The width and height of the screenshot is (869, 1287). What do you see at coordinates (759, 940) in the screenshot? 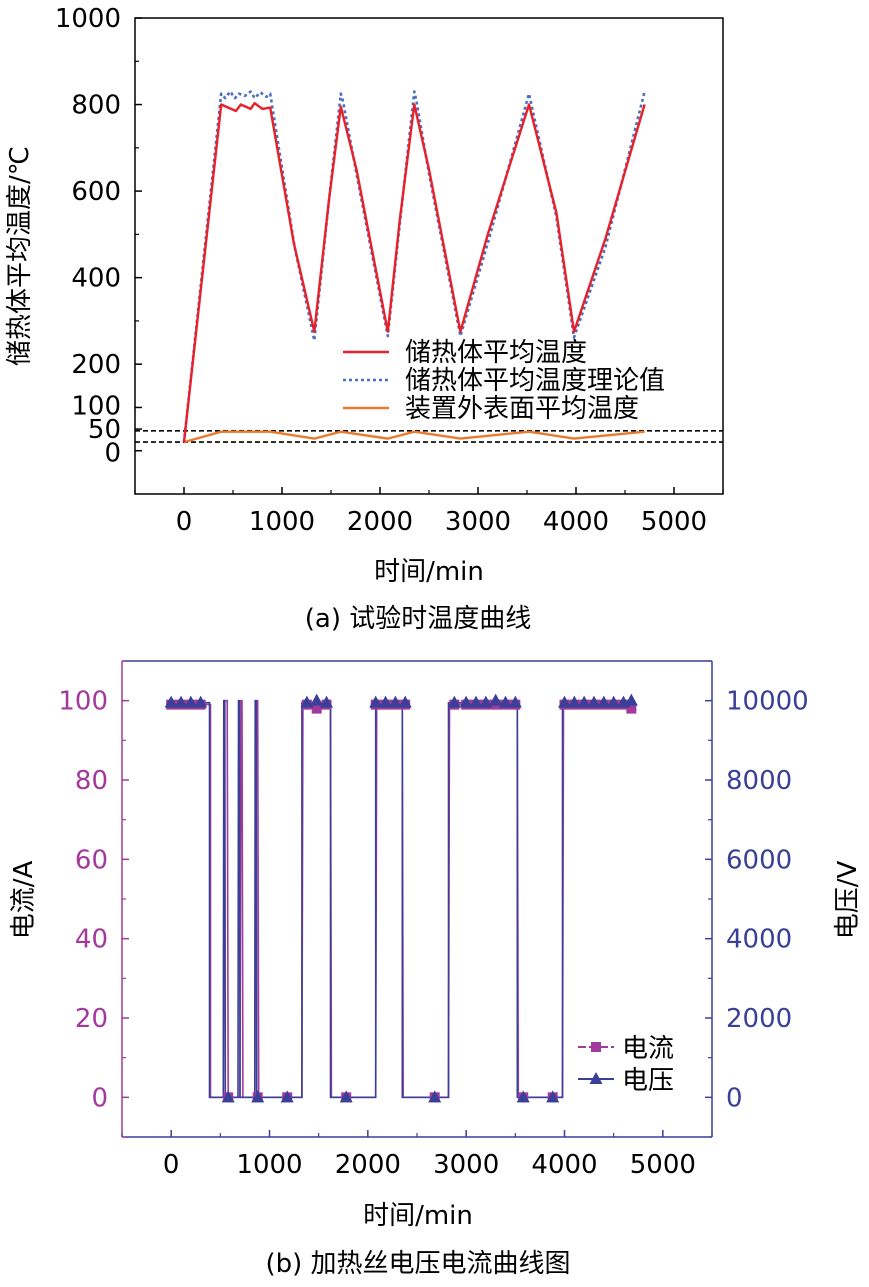
I see `right-y-tick-label: 4000` at bounding box center [759, 940].